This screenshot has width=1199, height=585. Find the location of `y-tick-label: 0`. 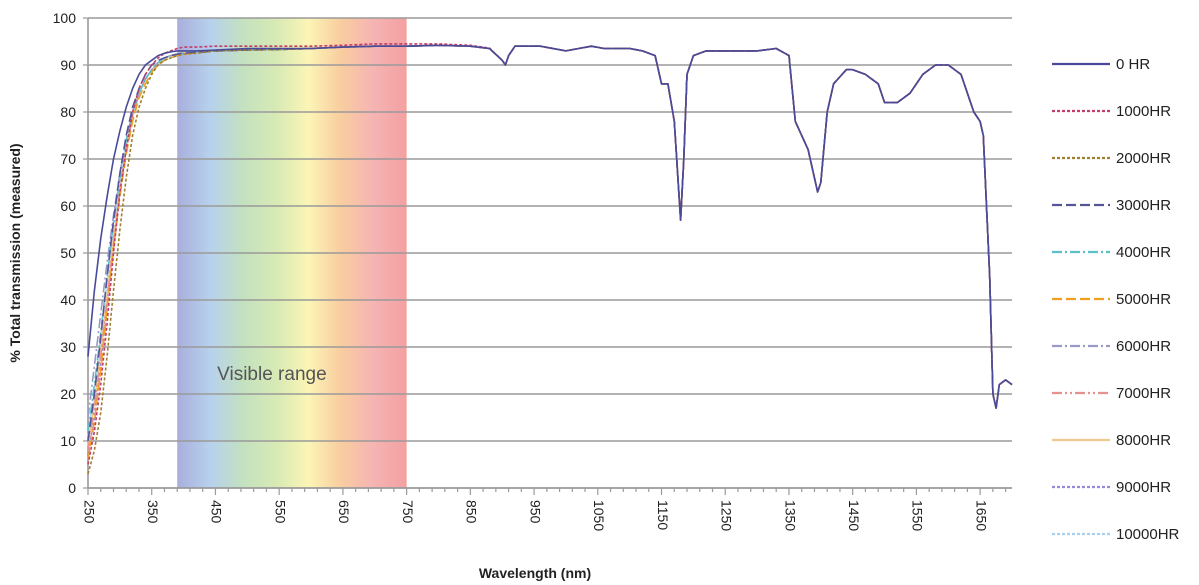

y-tick-label: 0 is located at coordinates (72, 488).